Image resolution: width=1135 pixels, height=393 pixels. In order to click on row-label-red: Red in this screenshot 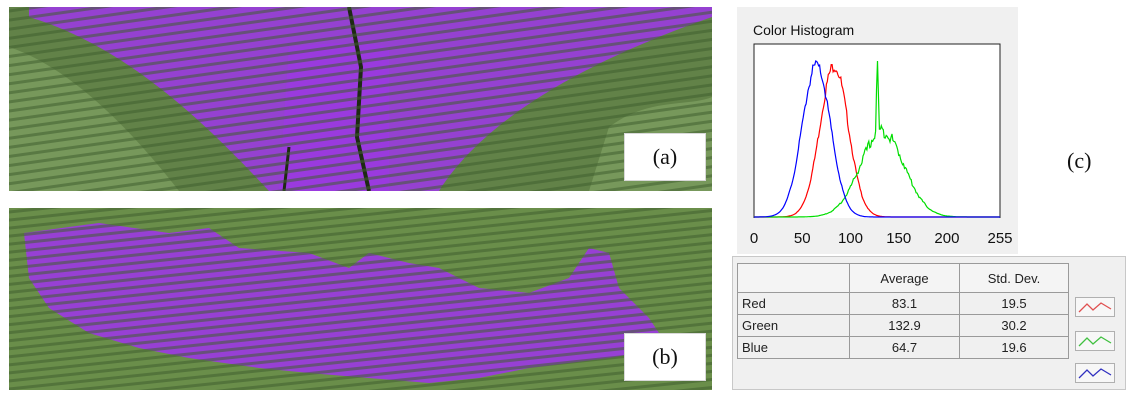, I will do `click(793, 303)`.